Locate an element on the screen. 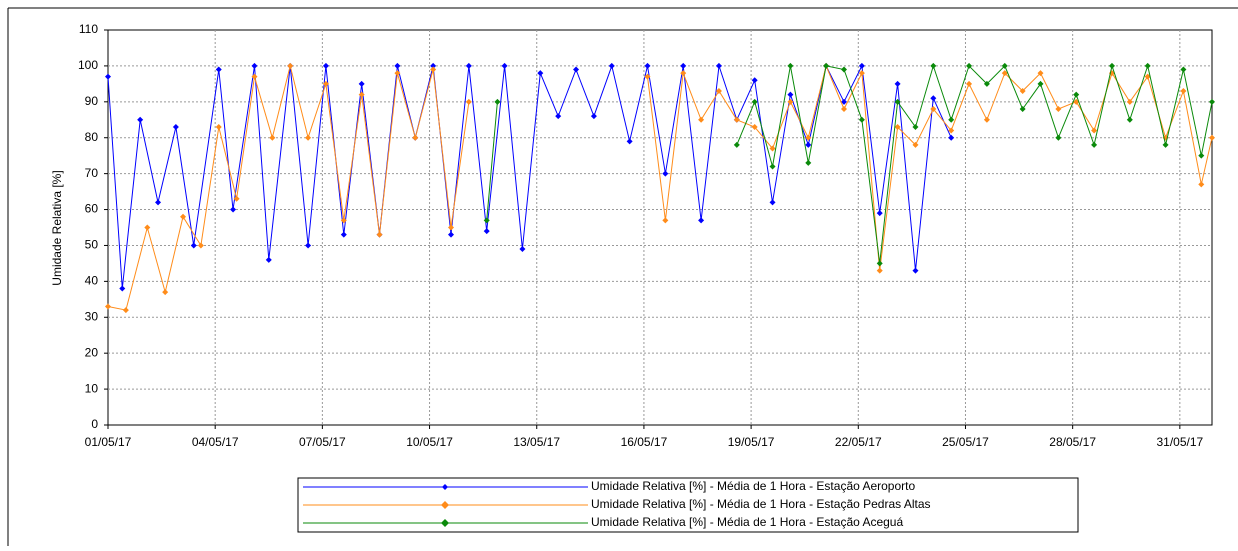  y-tick-label: 70 is located at coordinates (92, 173).